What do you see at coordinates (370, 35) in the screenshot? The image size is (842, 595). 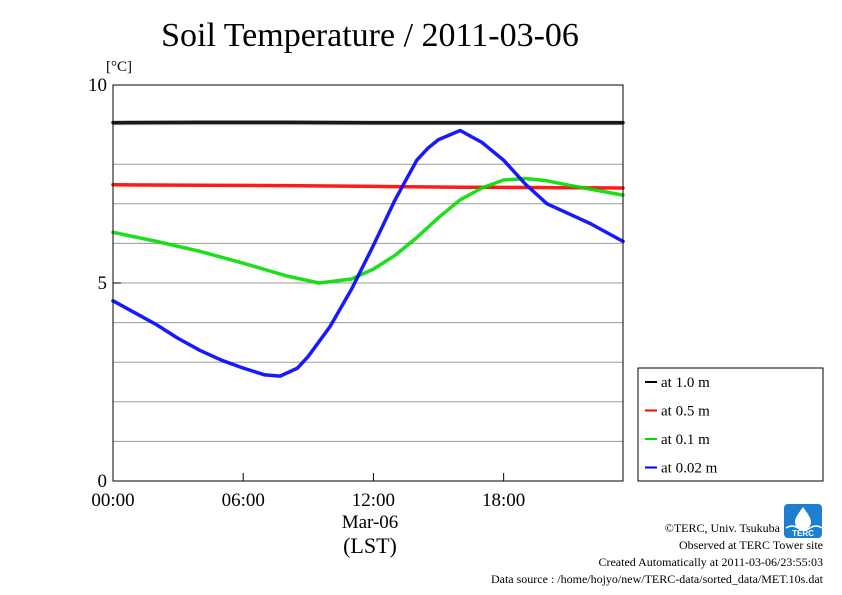 I see `chart-title: Soil Temperature / 2011-03-06` at bounding box center [370, 35].